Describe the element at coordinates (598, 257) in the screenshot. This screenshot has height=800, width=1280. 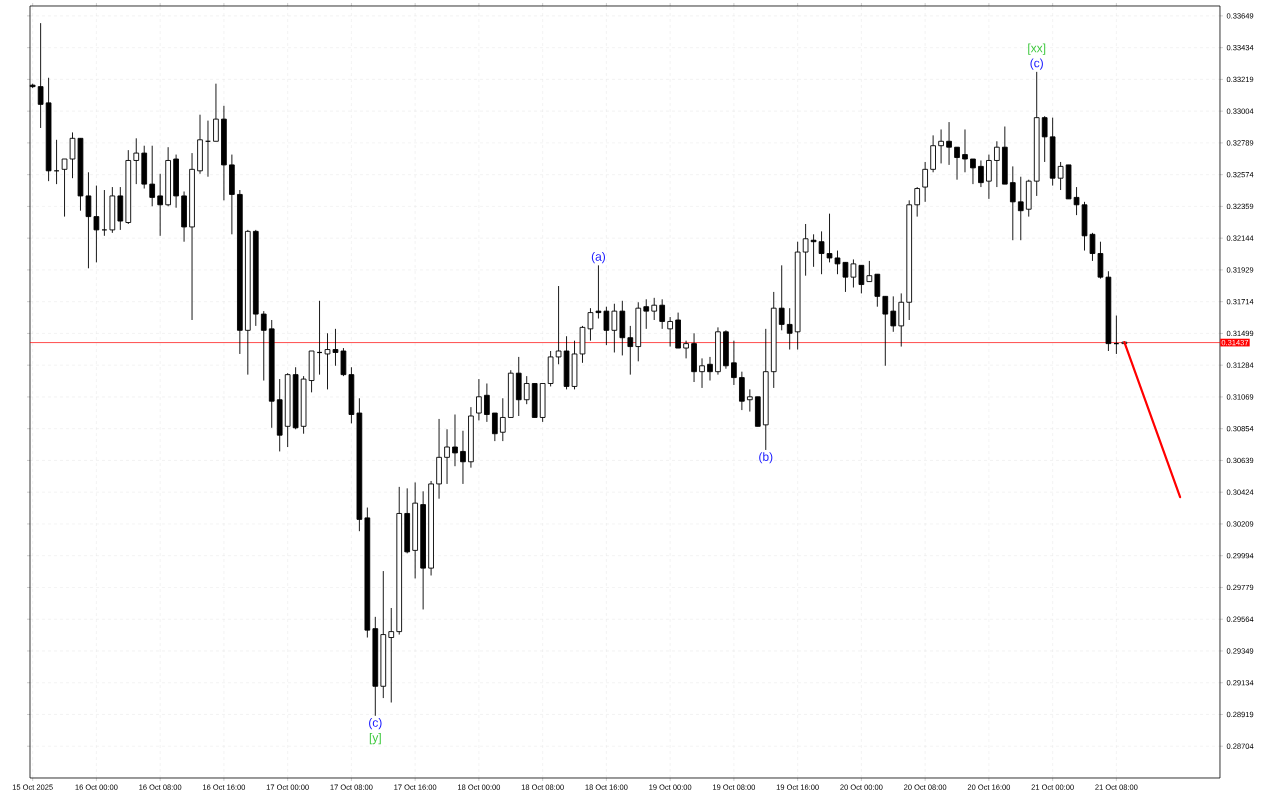
I see `annotation: (a)` at that location.